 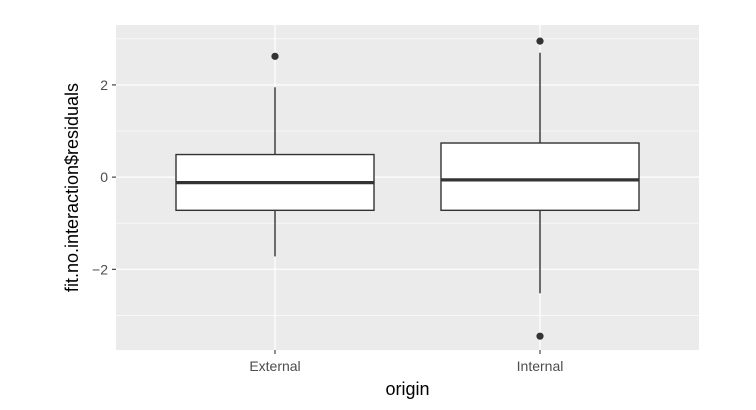 What do you see at coordinates (540, 366) in the screenshot?
I see `x-tick-label: Internal` at bounding box center [540, 366].